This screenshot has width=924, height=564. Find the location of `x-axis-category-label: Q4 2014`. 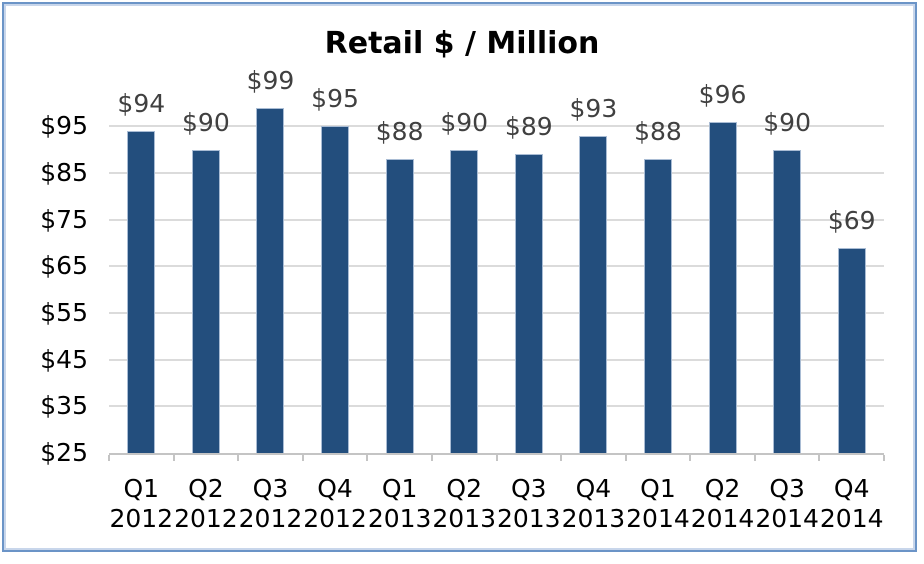

x-axis-category-label: Q4 2014 is located at coordinates (852, 504).